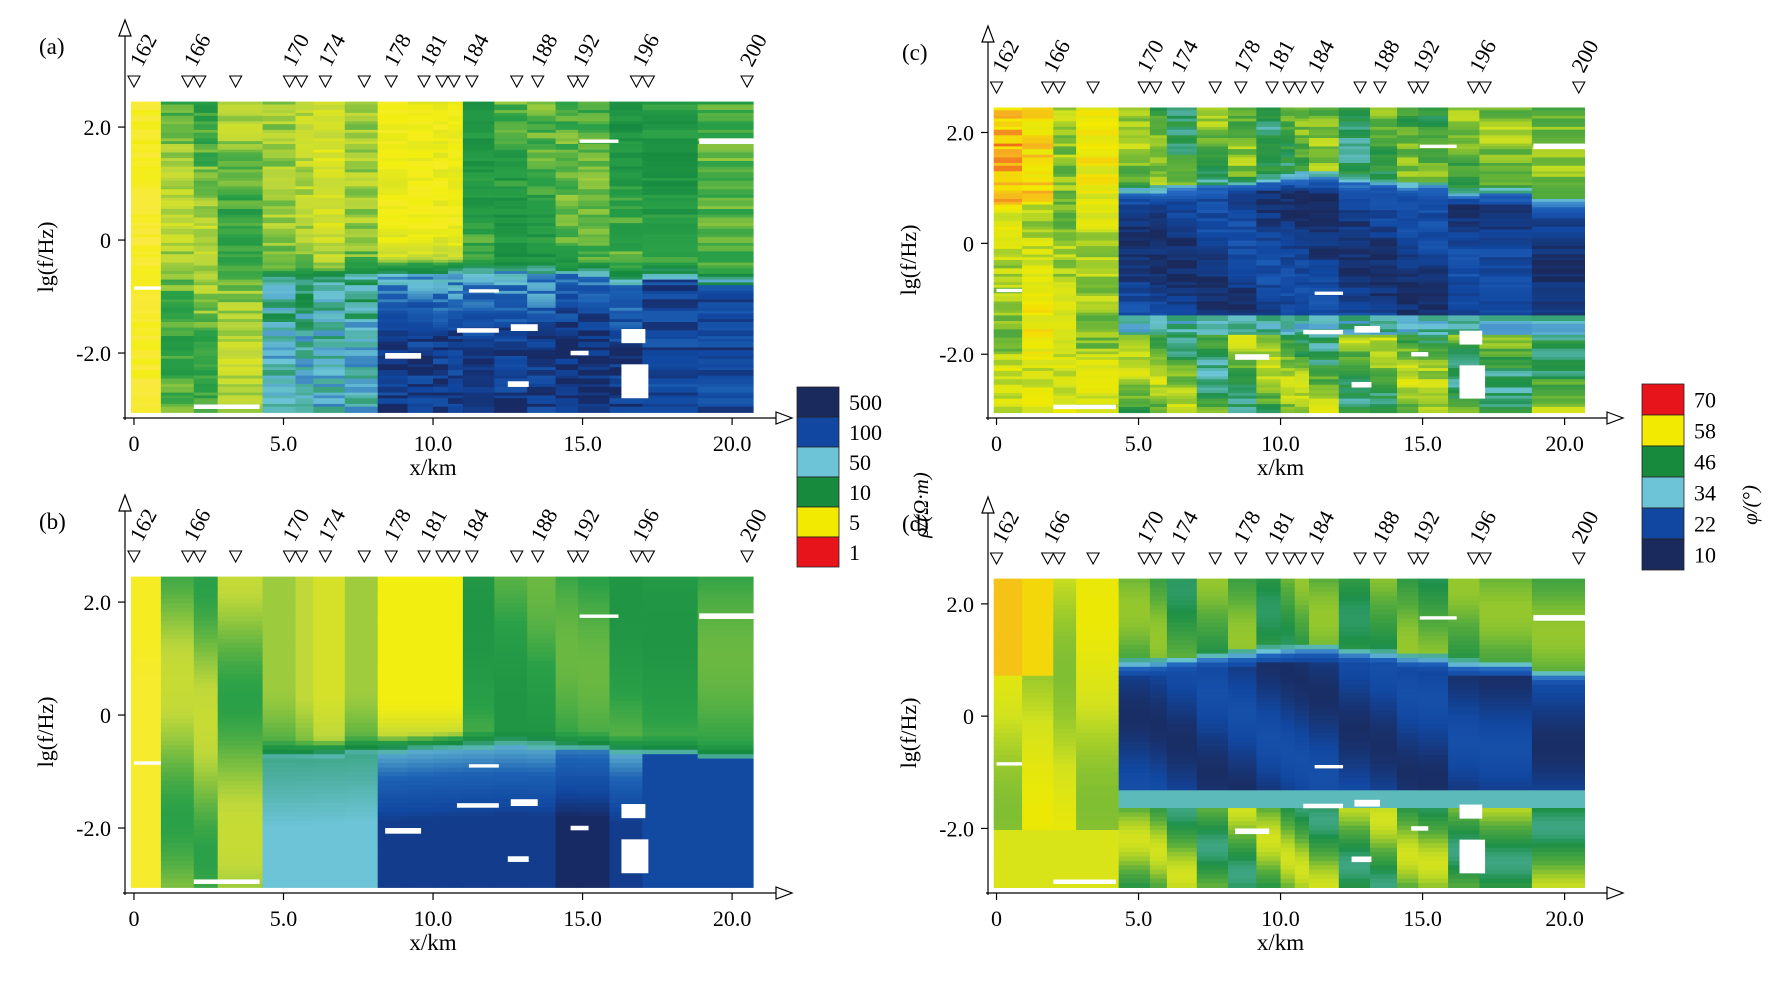 This screenshot has width=1772, height=1002. I want to click on station-marker, so click(134, 557).